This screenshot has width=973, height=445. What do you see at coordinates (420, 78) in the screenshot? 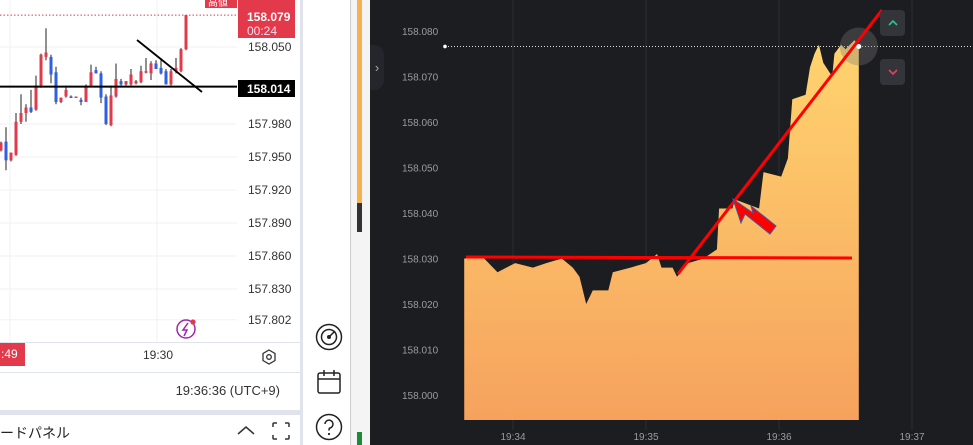
I see `y-tick: 158.070` at bounding box center [420, 78].